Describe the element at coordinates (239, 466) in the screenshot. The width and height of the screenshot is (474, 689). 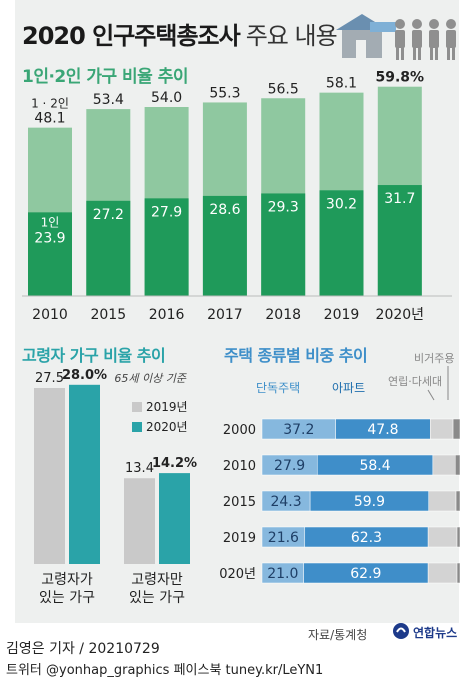
I see `y-tick-1: 2010` at that location.